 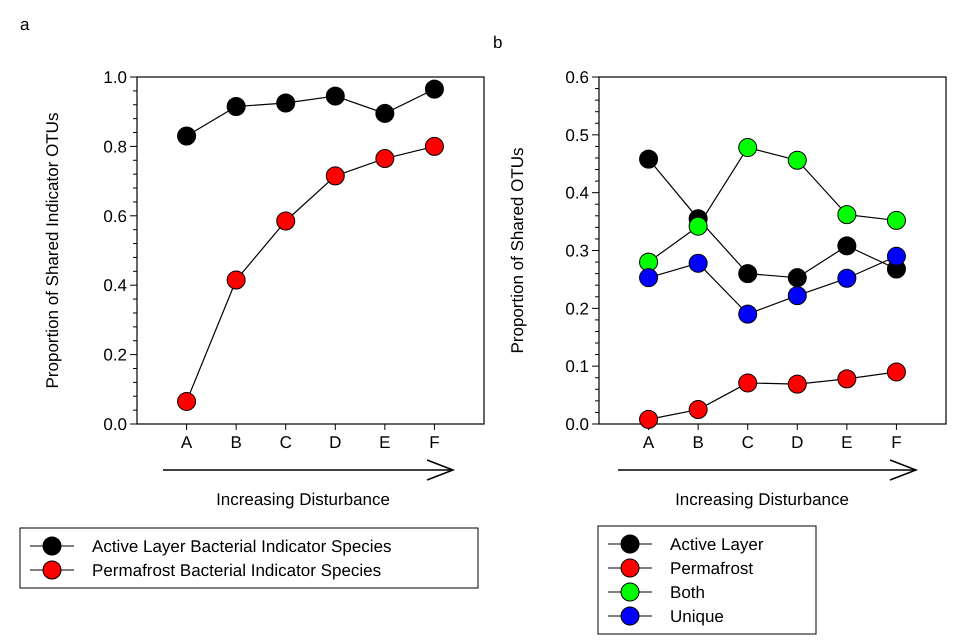 What do you see at coordinates (497, 42) in the screenshot?
I see `chart-title: b` at bounding box center [497, 42].